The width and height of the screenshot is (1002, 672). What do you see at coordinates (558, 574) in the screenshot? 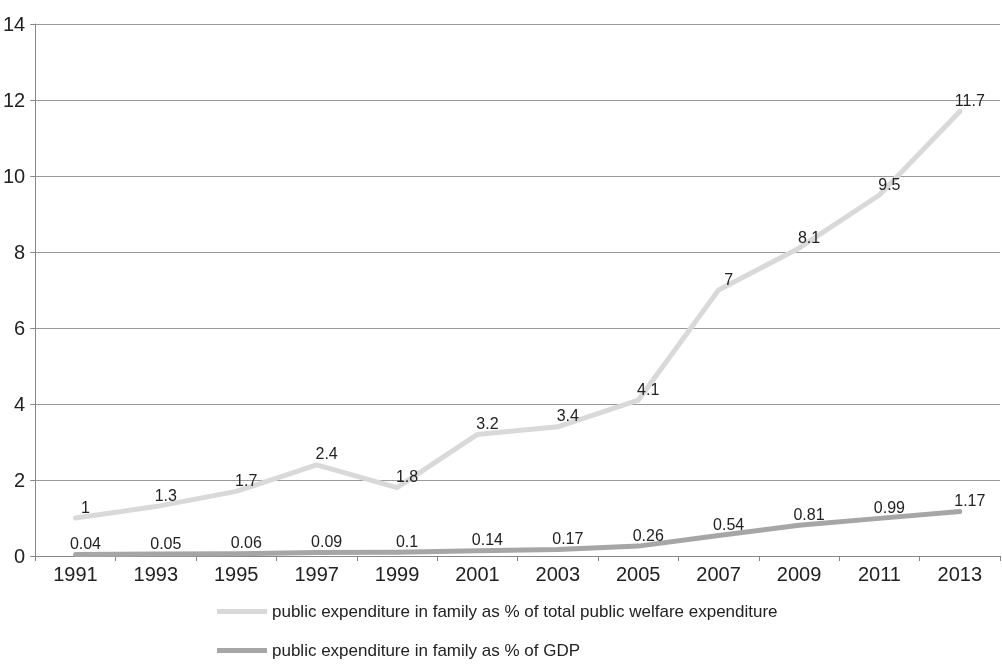
I see `x-tick-label: 2003` at bounding box center [558, 574].